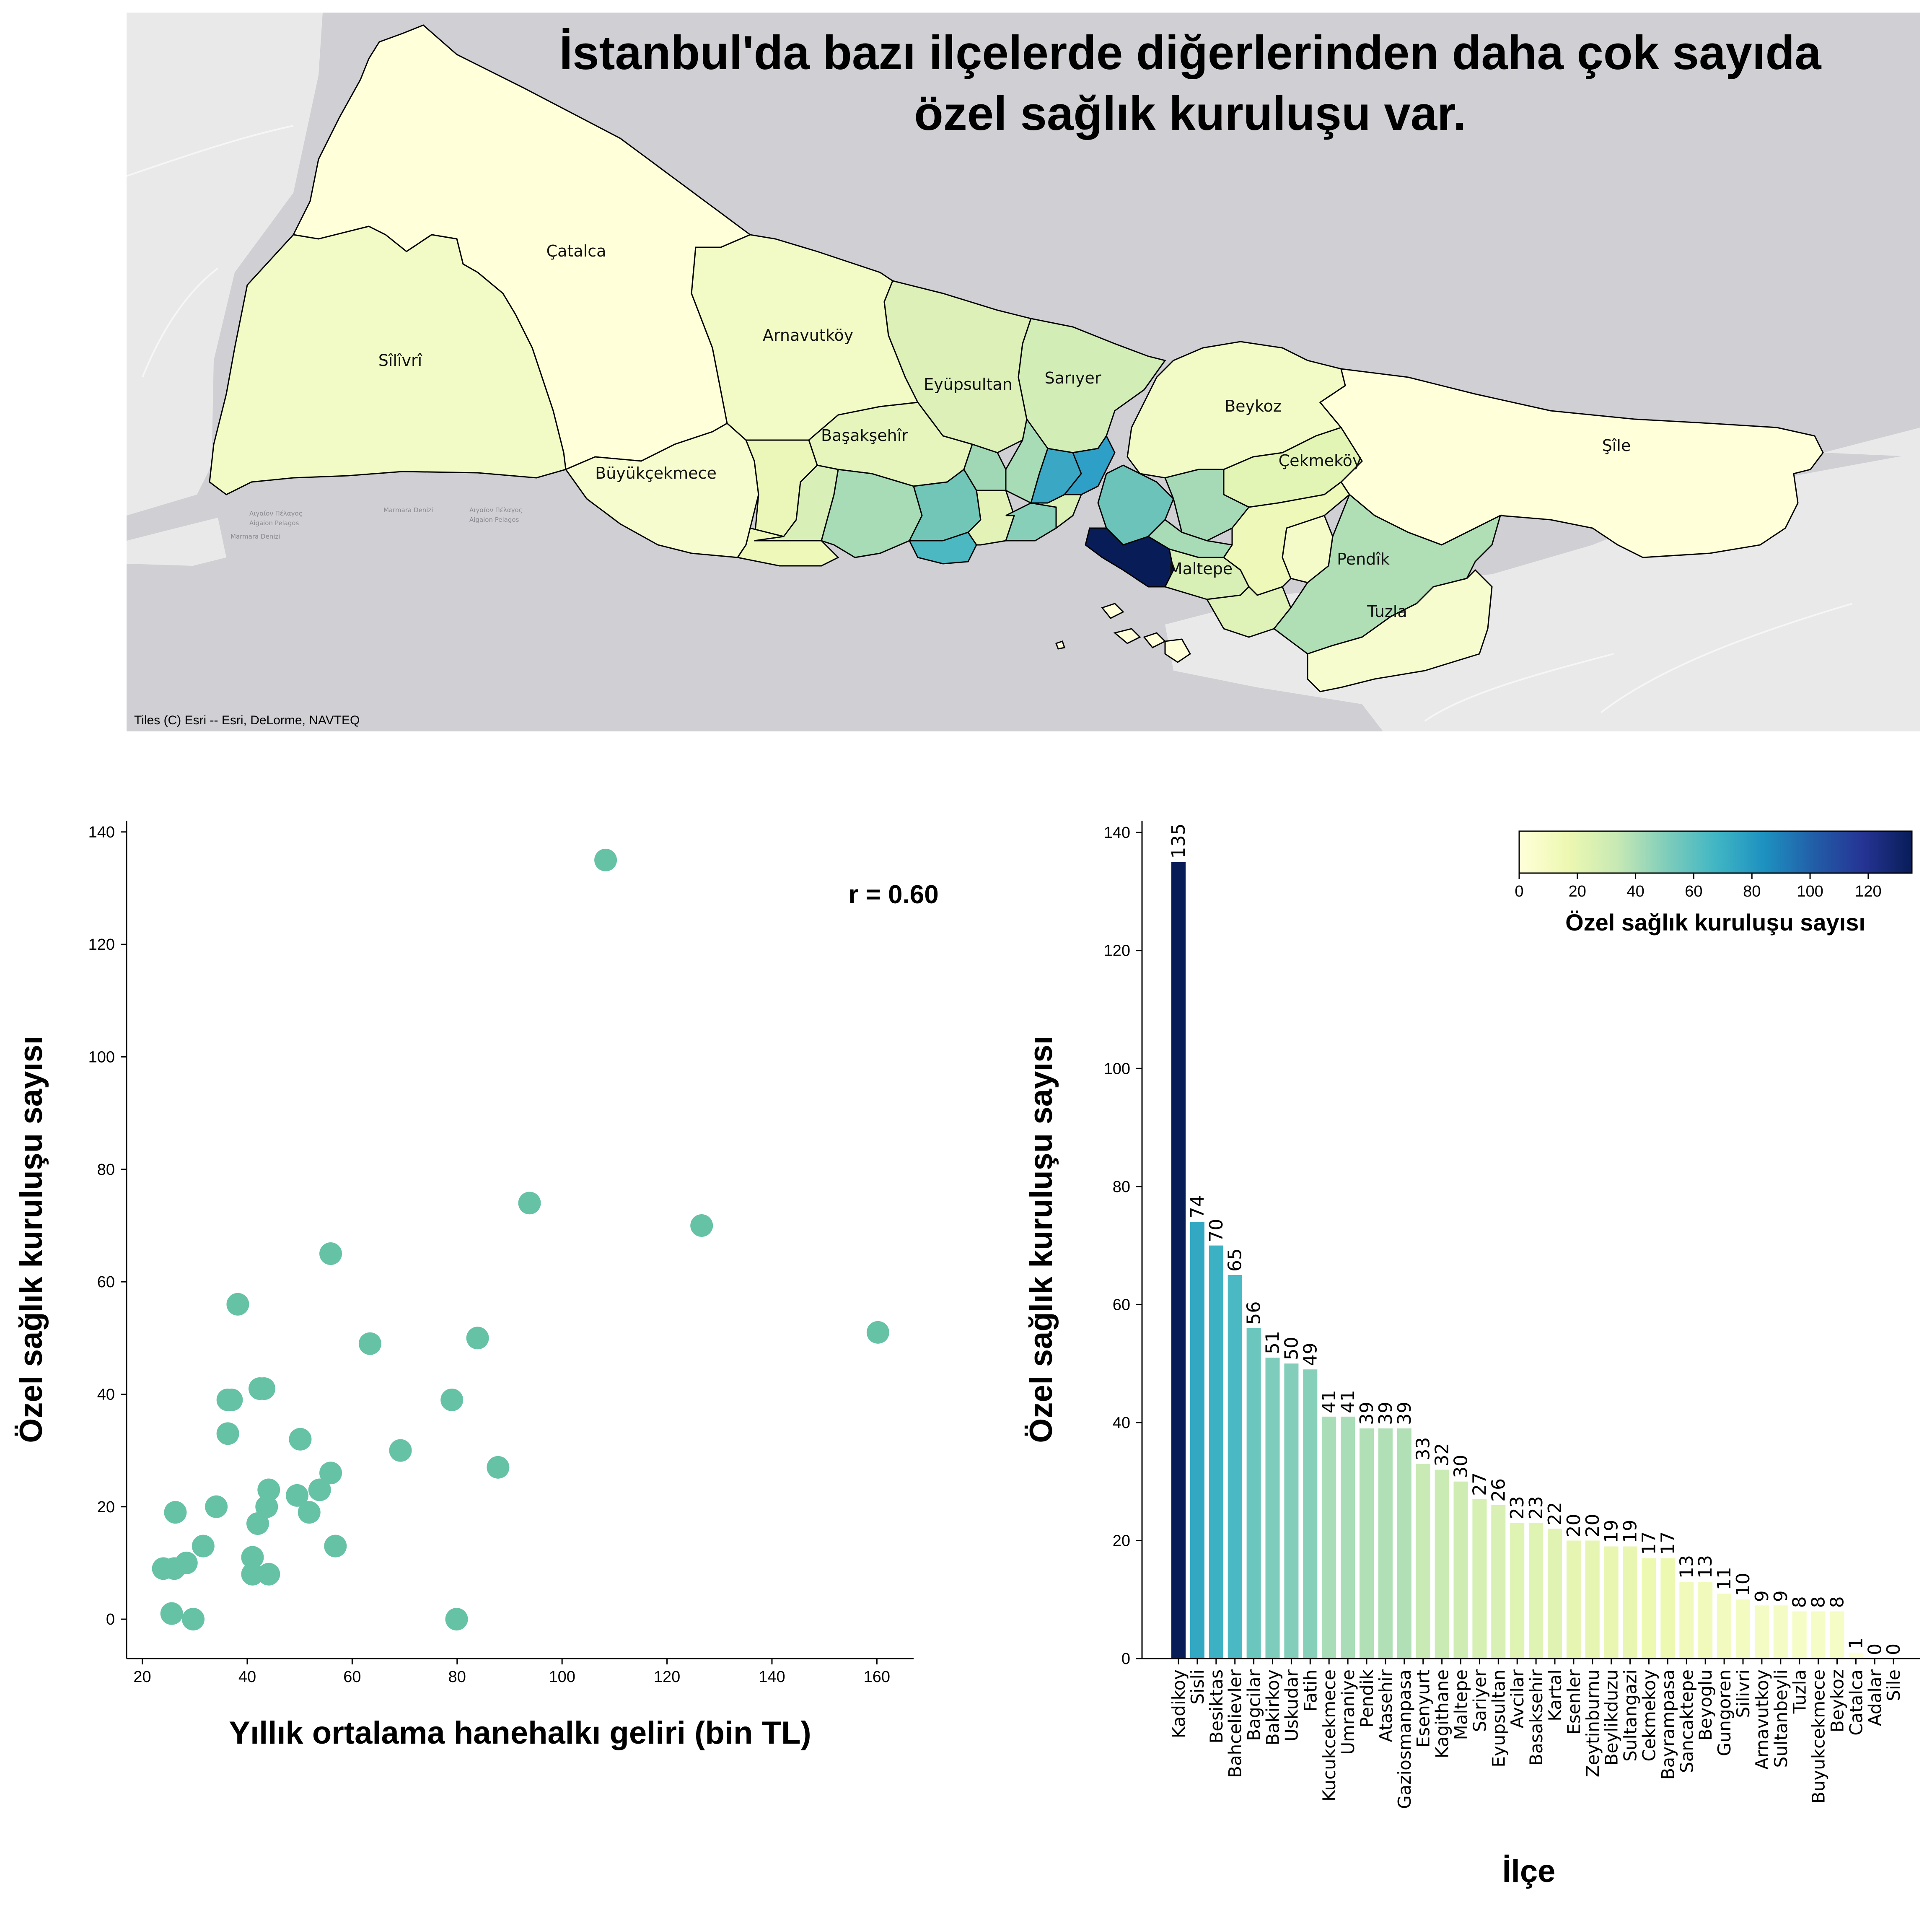  I want to click on district-label: Arnavutköy, so click(808, 335).